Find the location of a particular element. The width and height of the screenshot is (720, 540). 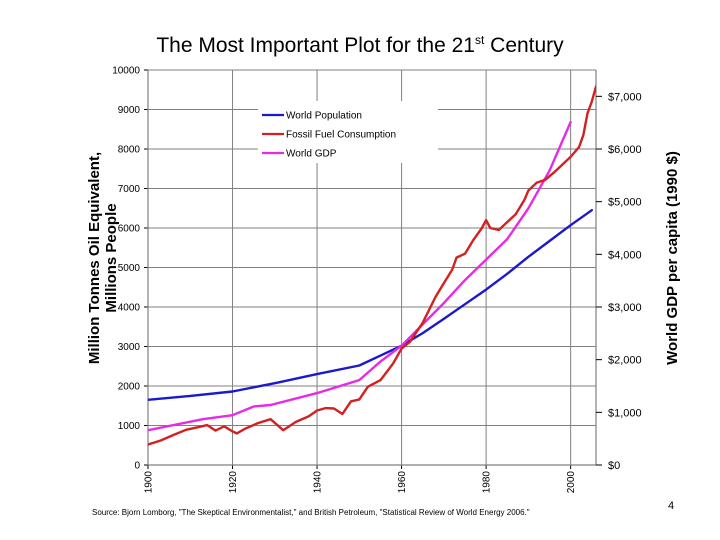

y-right-tick-label: $1,000 is located at coordinates (625, 413).